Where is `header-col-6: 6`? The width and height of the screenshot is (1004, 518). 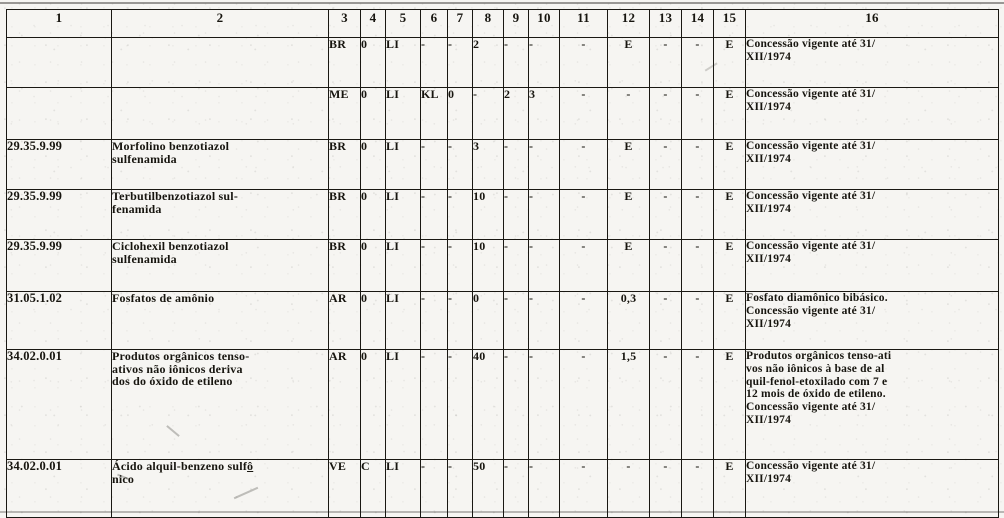
header-col-6: 6 is located at coordinates (434, 23).